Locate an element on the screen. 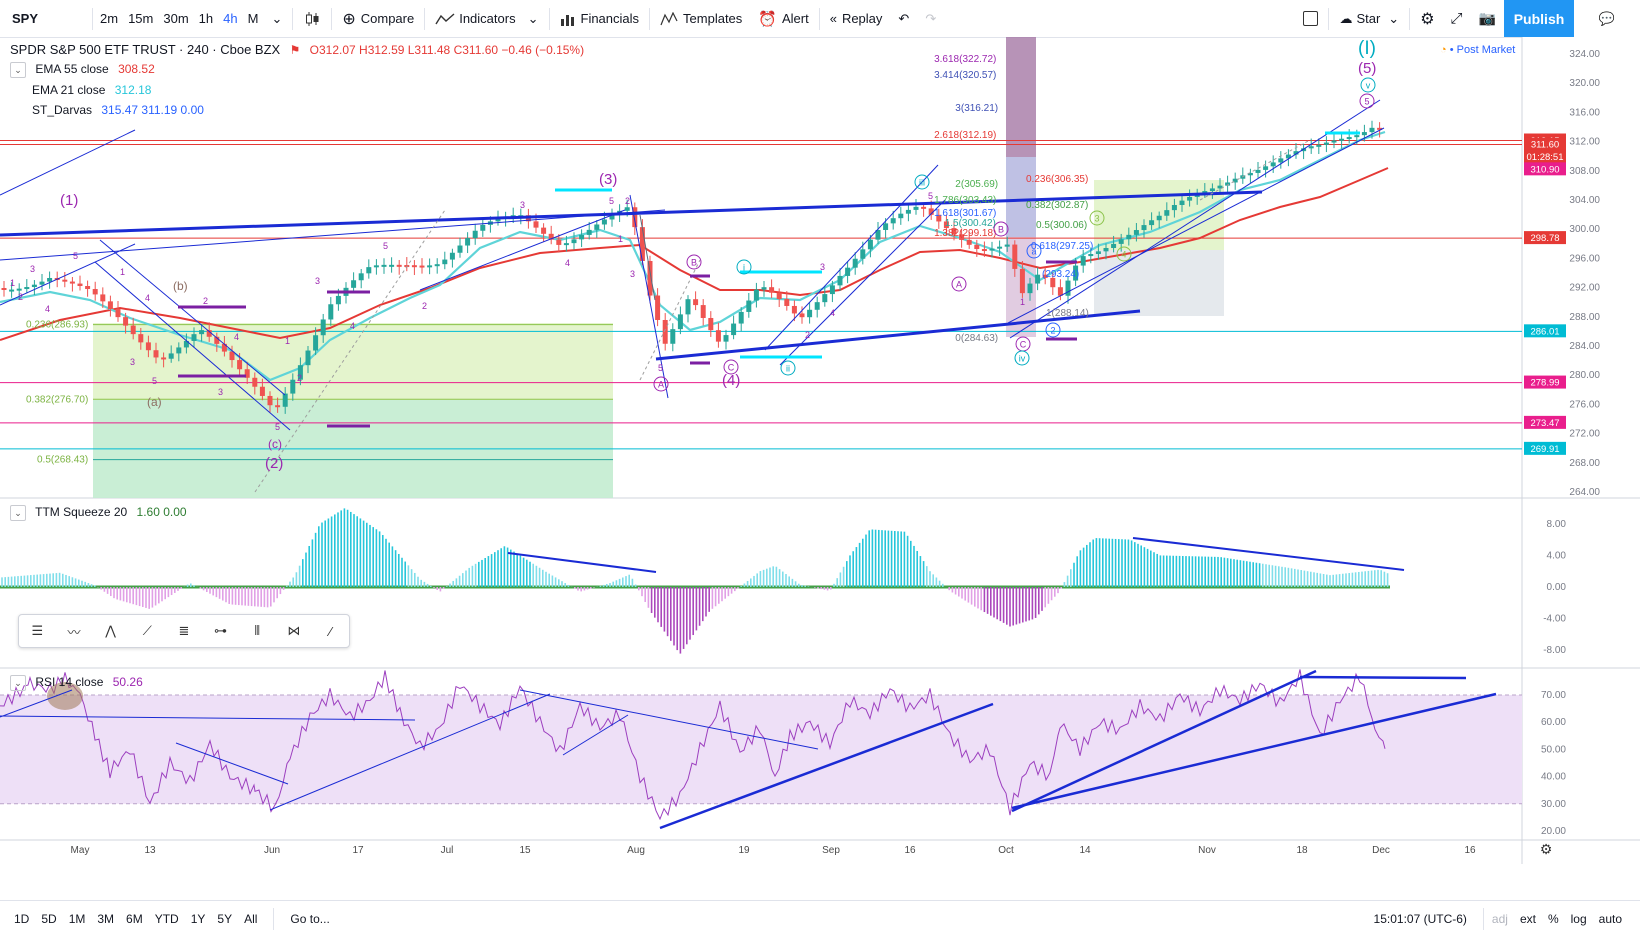 This screenshot has width=1640, height=936. time-tick: Jul is located at coordinates (447, 850).